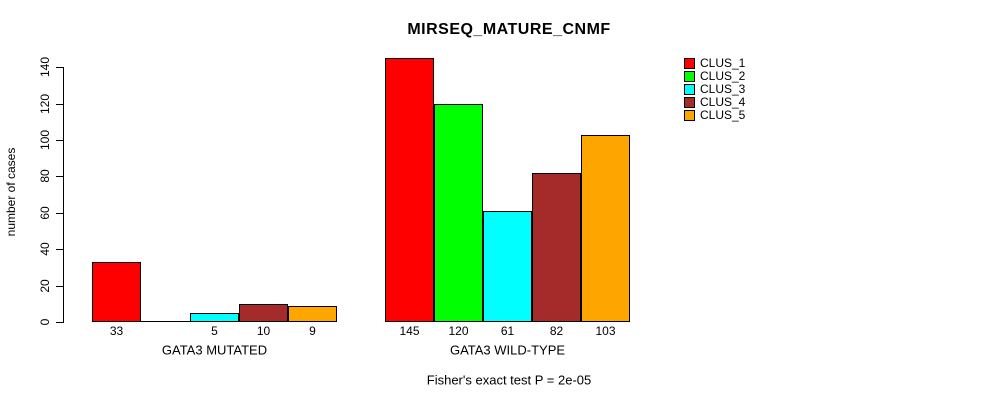 The width and height of the screenshot is (990, 400). Describe the element at coordinates (507, 331) in the screenshot. I see `bar-value-label: 61` at that location.